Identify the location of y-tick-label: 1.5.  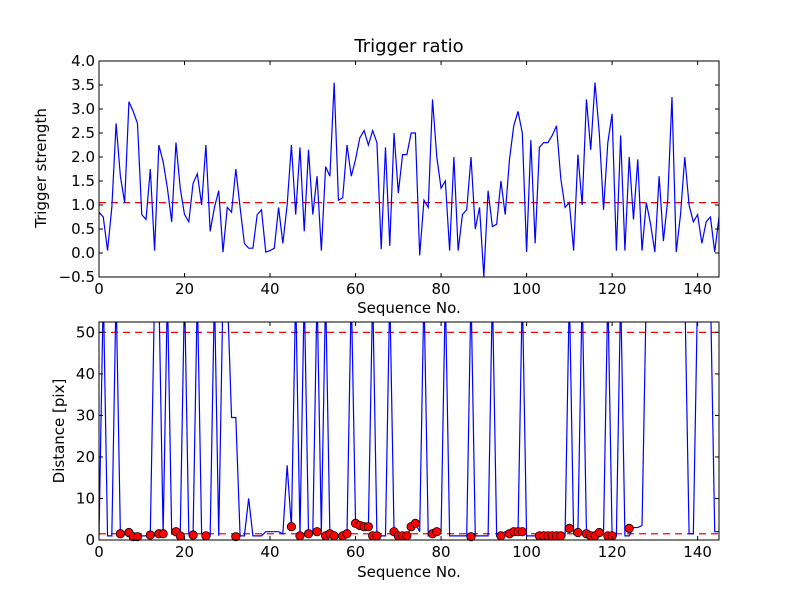
(83, 181).